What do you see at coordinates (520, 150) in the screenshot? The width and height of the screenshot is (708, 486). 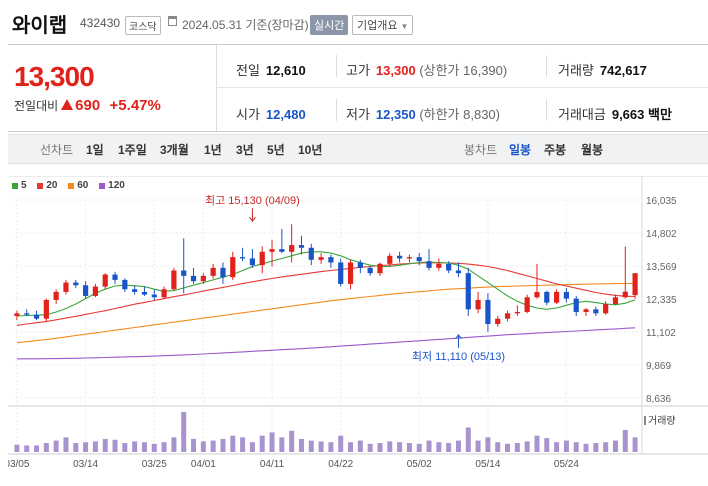 I see `tab-candle-daily: 일봉` at bounding box center [520, 150].